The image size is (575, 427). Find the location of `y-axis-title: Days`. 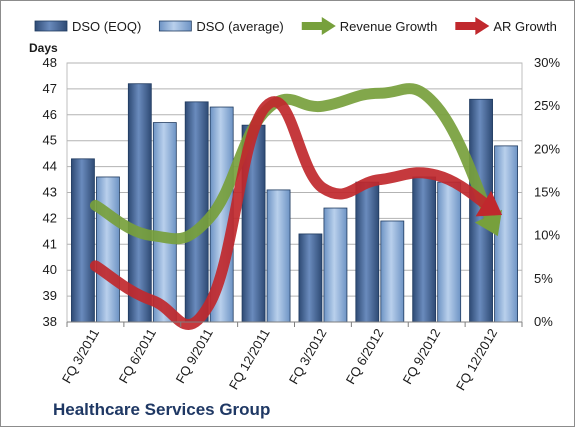

y-axis-title: Days is located at coordinates (43, 48).